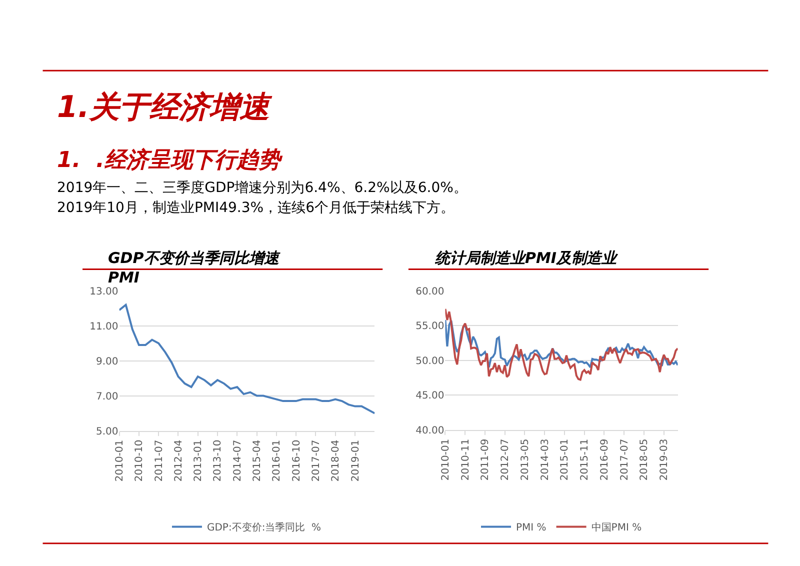  I want to click on x-tick-label: 2019-01, so click(356, 461).